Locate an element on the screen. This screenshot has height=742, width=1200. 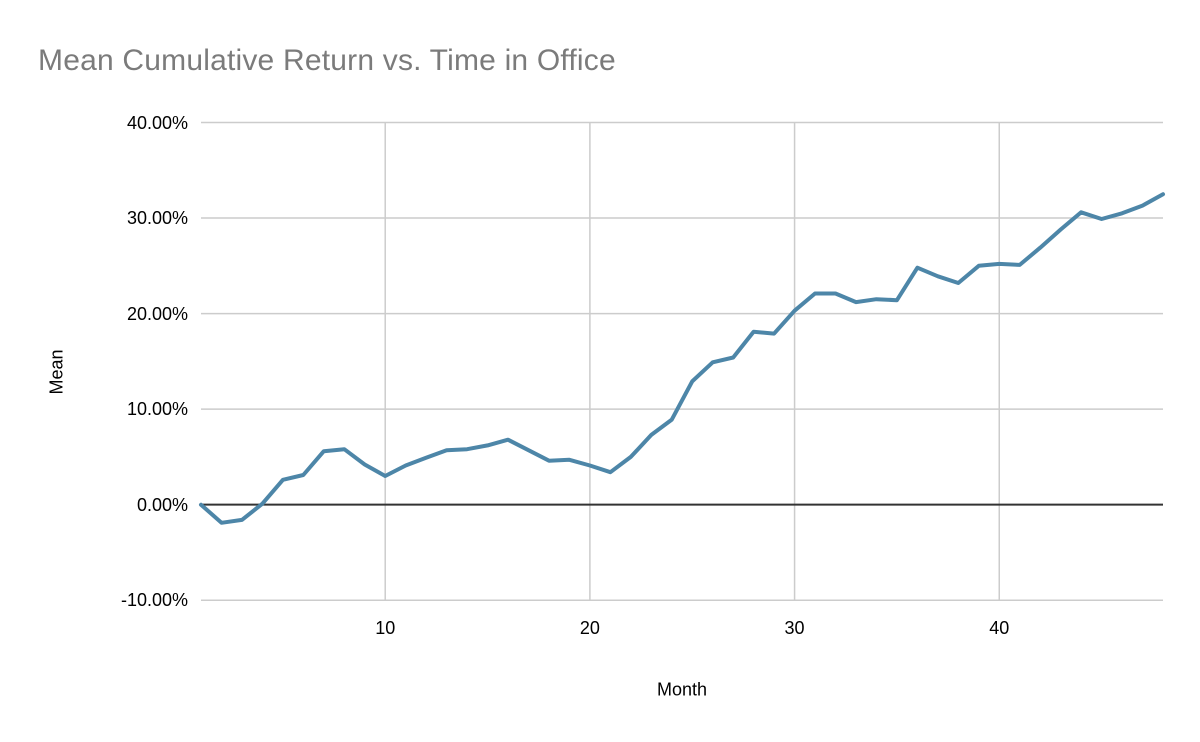
y-axis-title: Mean is located at coordinates (56, 372).